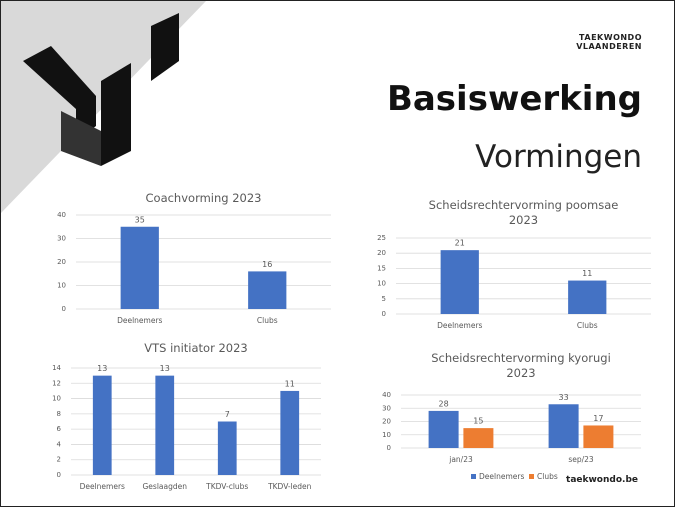 This screenshot has height=507, width=675. What do you see at coordinates (602, 480) in the screenshot?
I see `website: taekwondo.be` at bounding box center [602, 480].